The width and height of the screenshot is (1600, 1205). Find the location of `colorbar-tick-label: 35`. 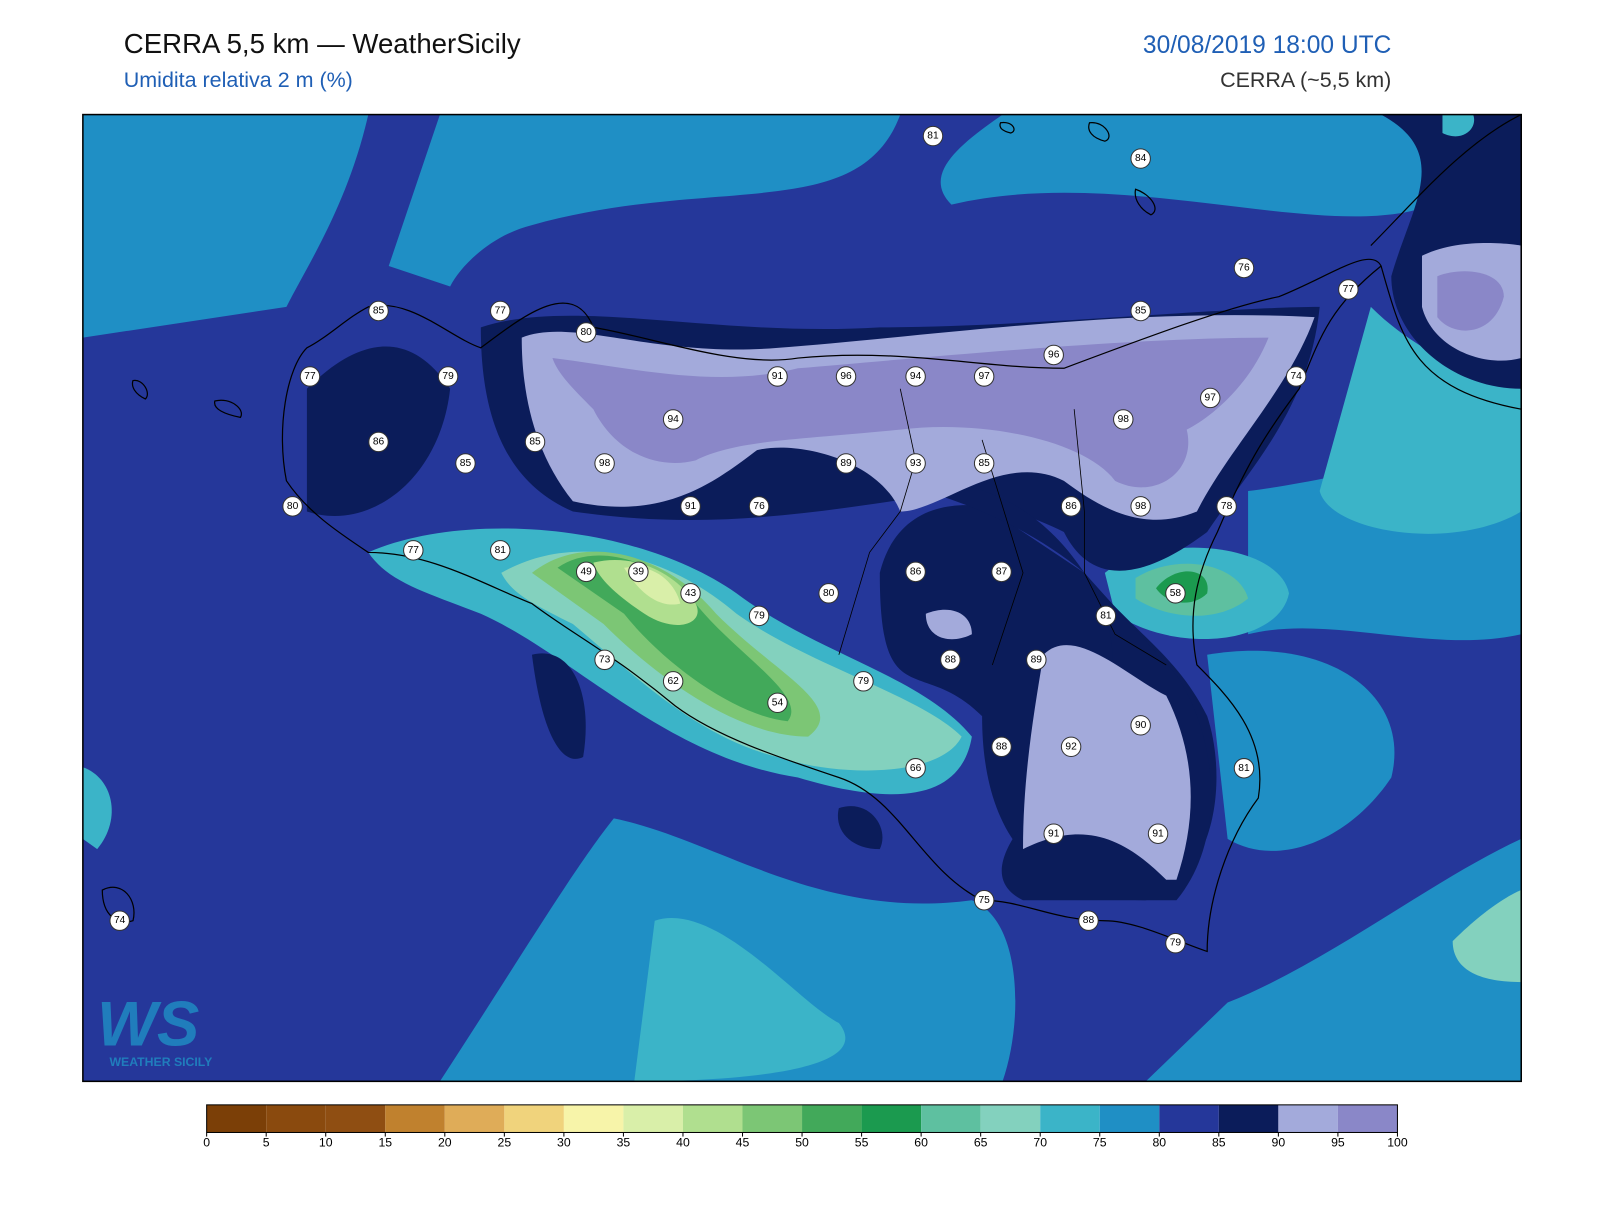

colorbar-tick-label: 35 is located at coordinates (624, 1142).